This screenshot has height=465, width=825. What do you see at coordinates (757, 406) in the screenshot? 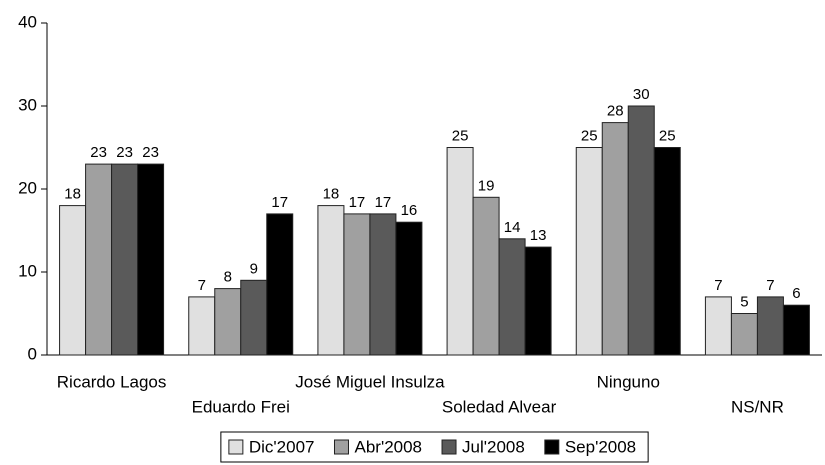
I see `x-tick-label: NS/NR` at bounding box center [757, 406].